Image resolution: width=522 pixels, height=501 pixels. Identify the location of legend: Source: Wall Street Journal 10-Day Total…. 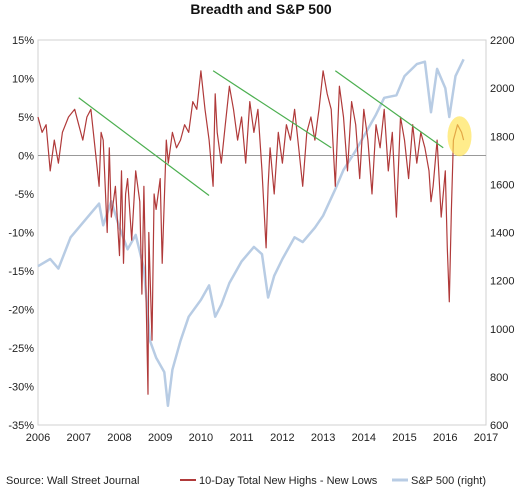
(246, 481).